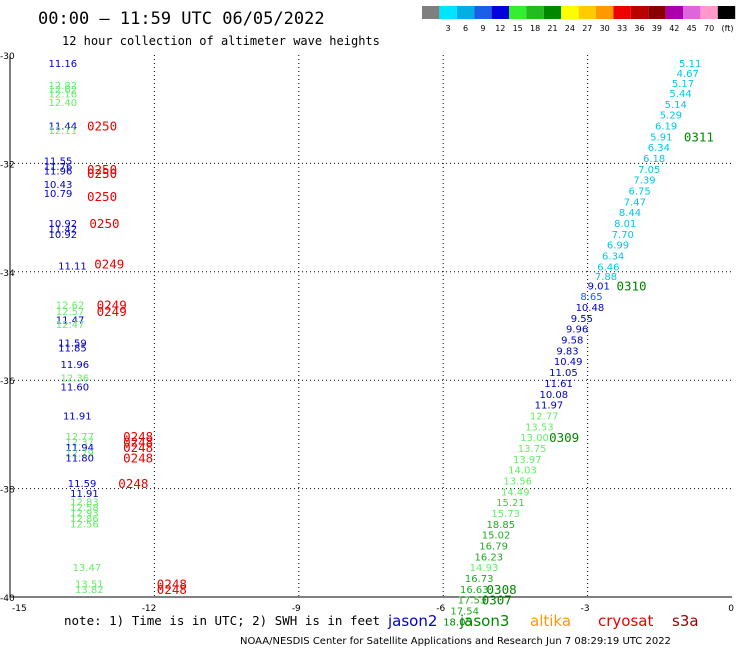  I want to click on swh-value: 11.60, so click(75, 388).